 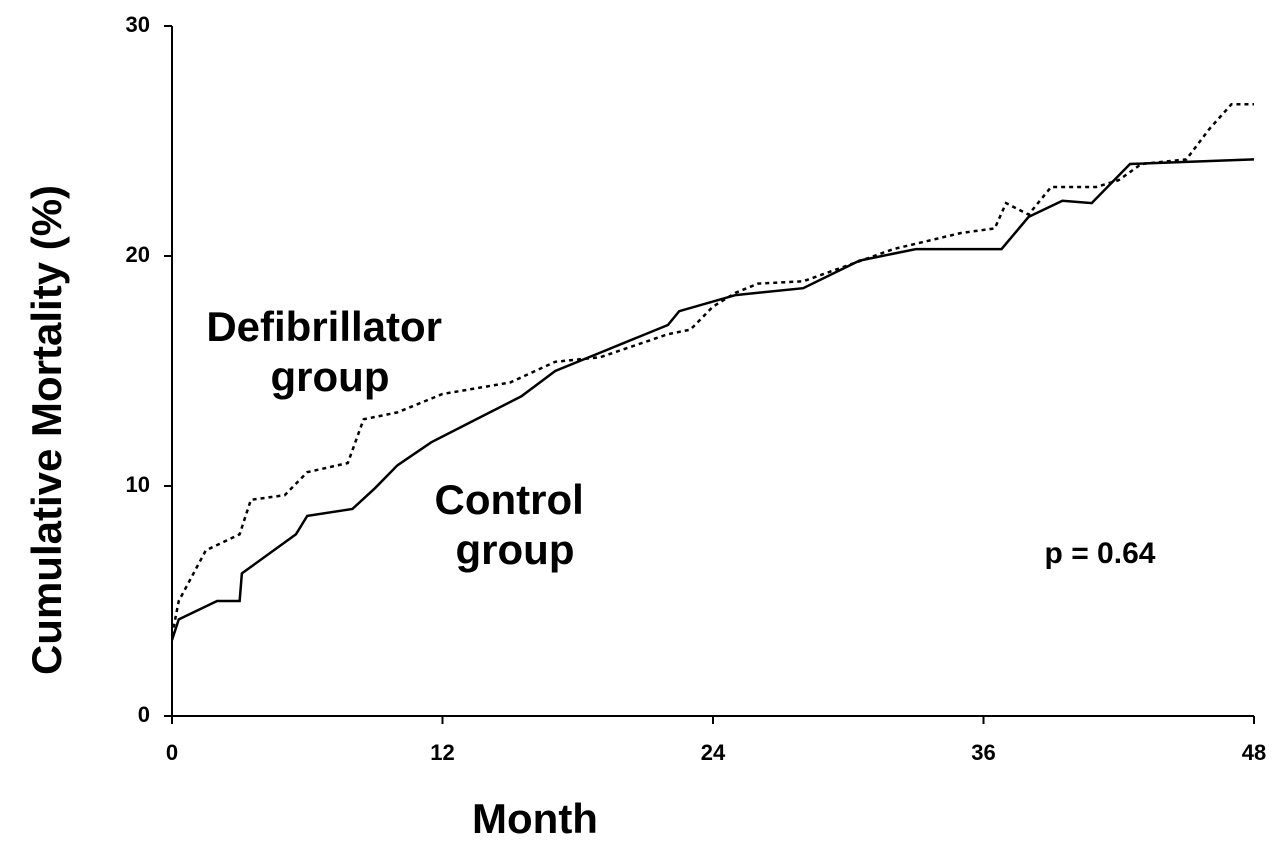 I want to click on x-axis-label: Month, so click(x=535, y=818).